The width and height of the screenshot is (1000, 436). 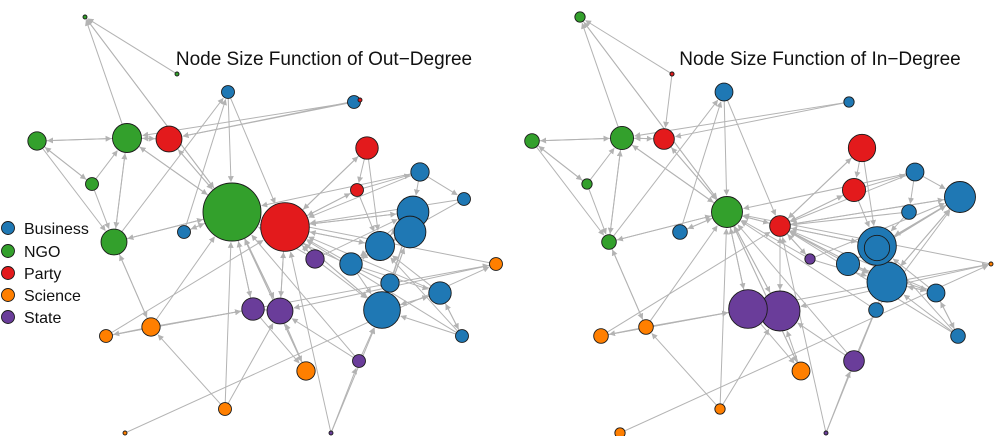 I want to click on legend-item-science: Science, so click(x=41, y=296).